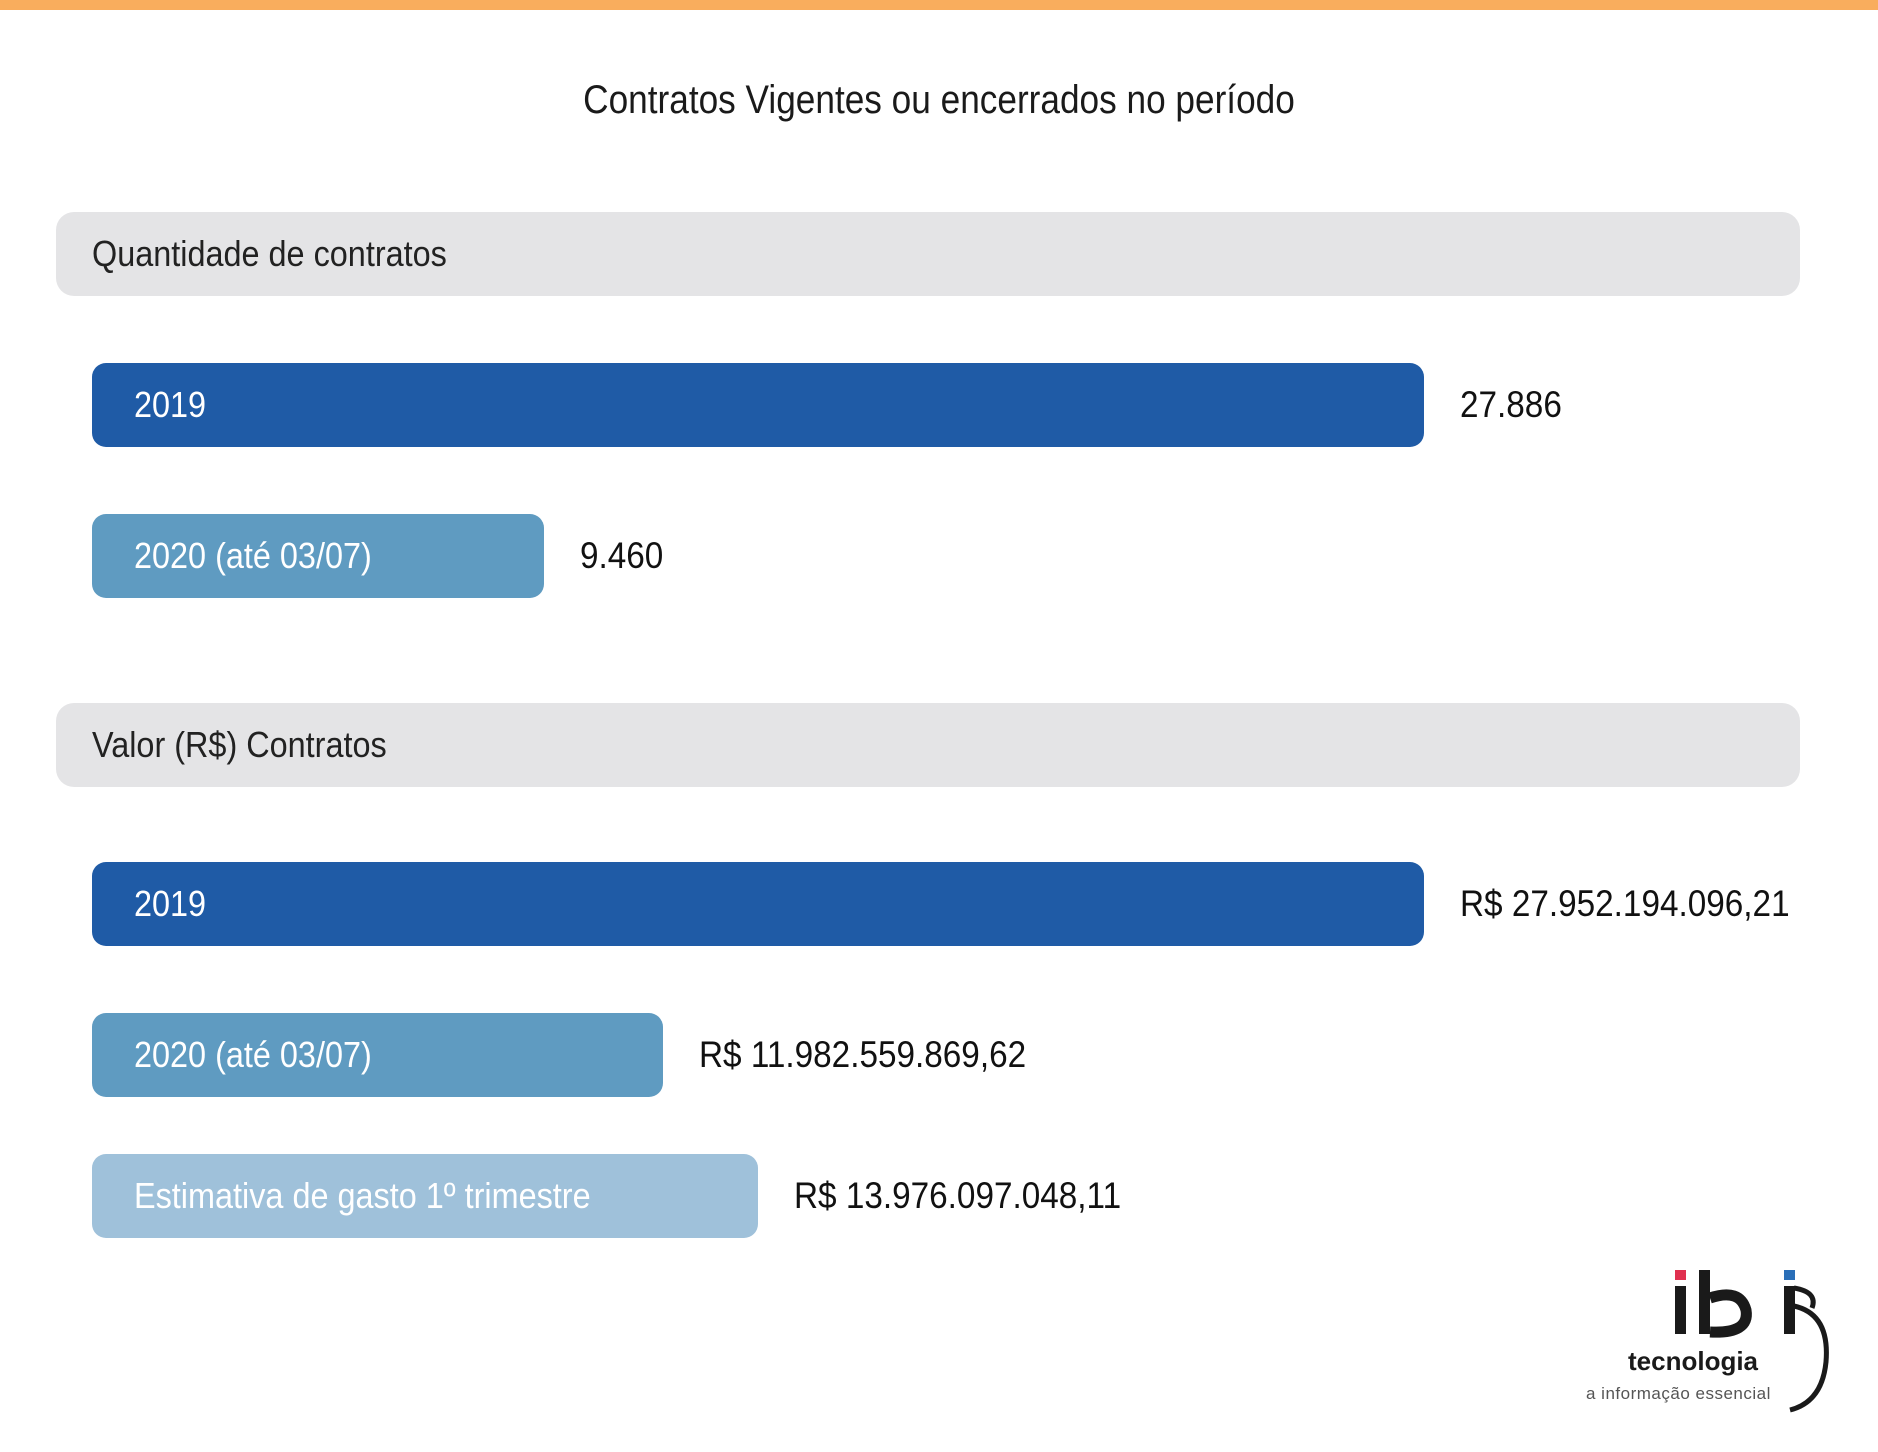  What do you see at coordinates (939, 5) in the screenshot?
I see `accent-line` at bounding box center [939, 5].